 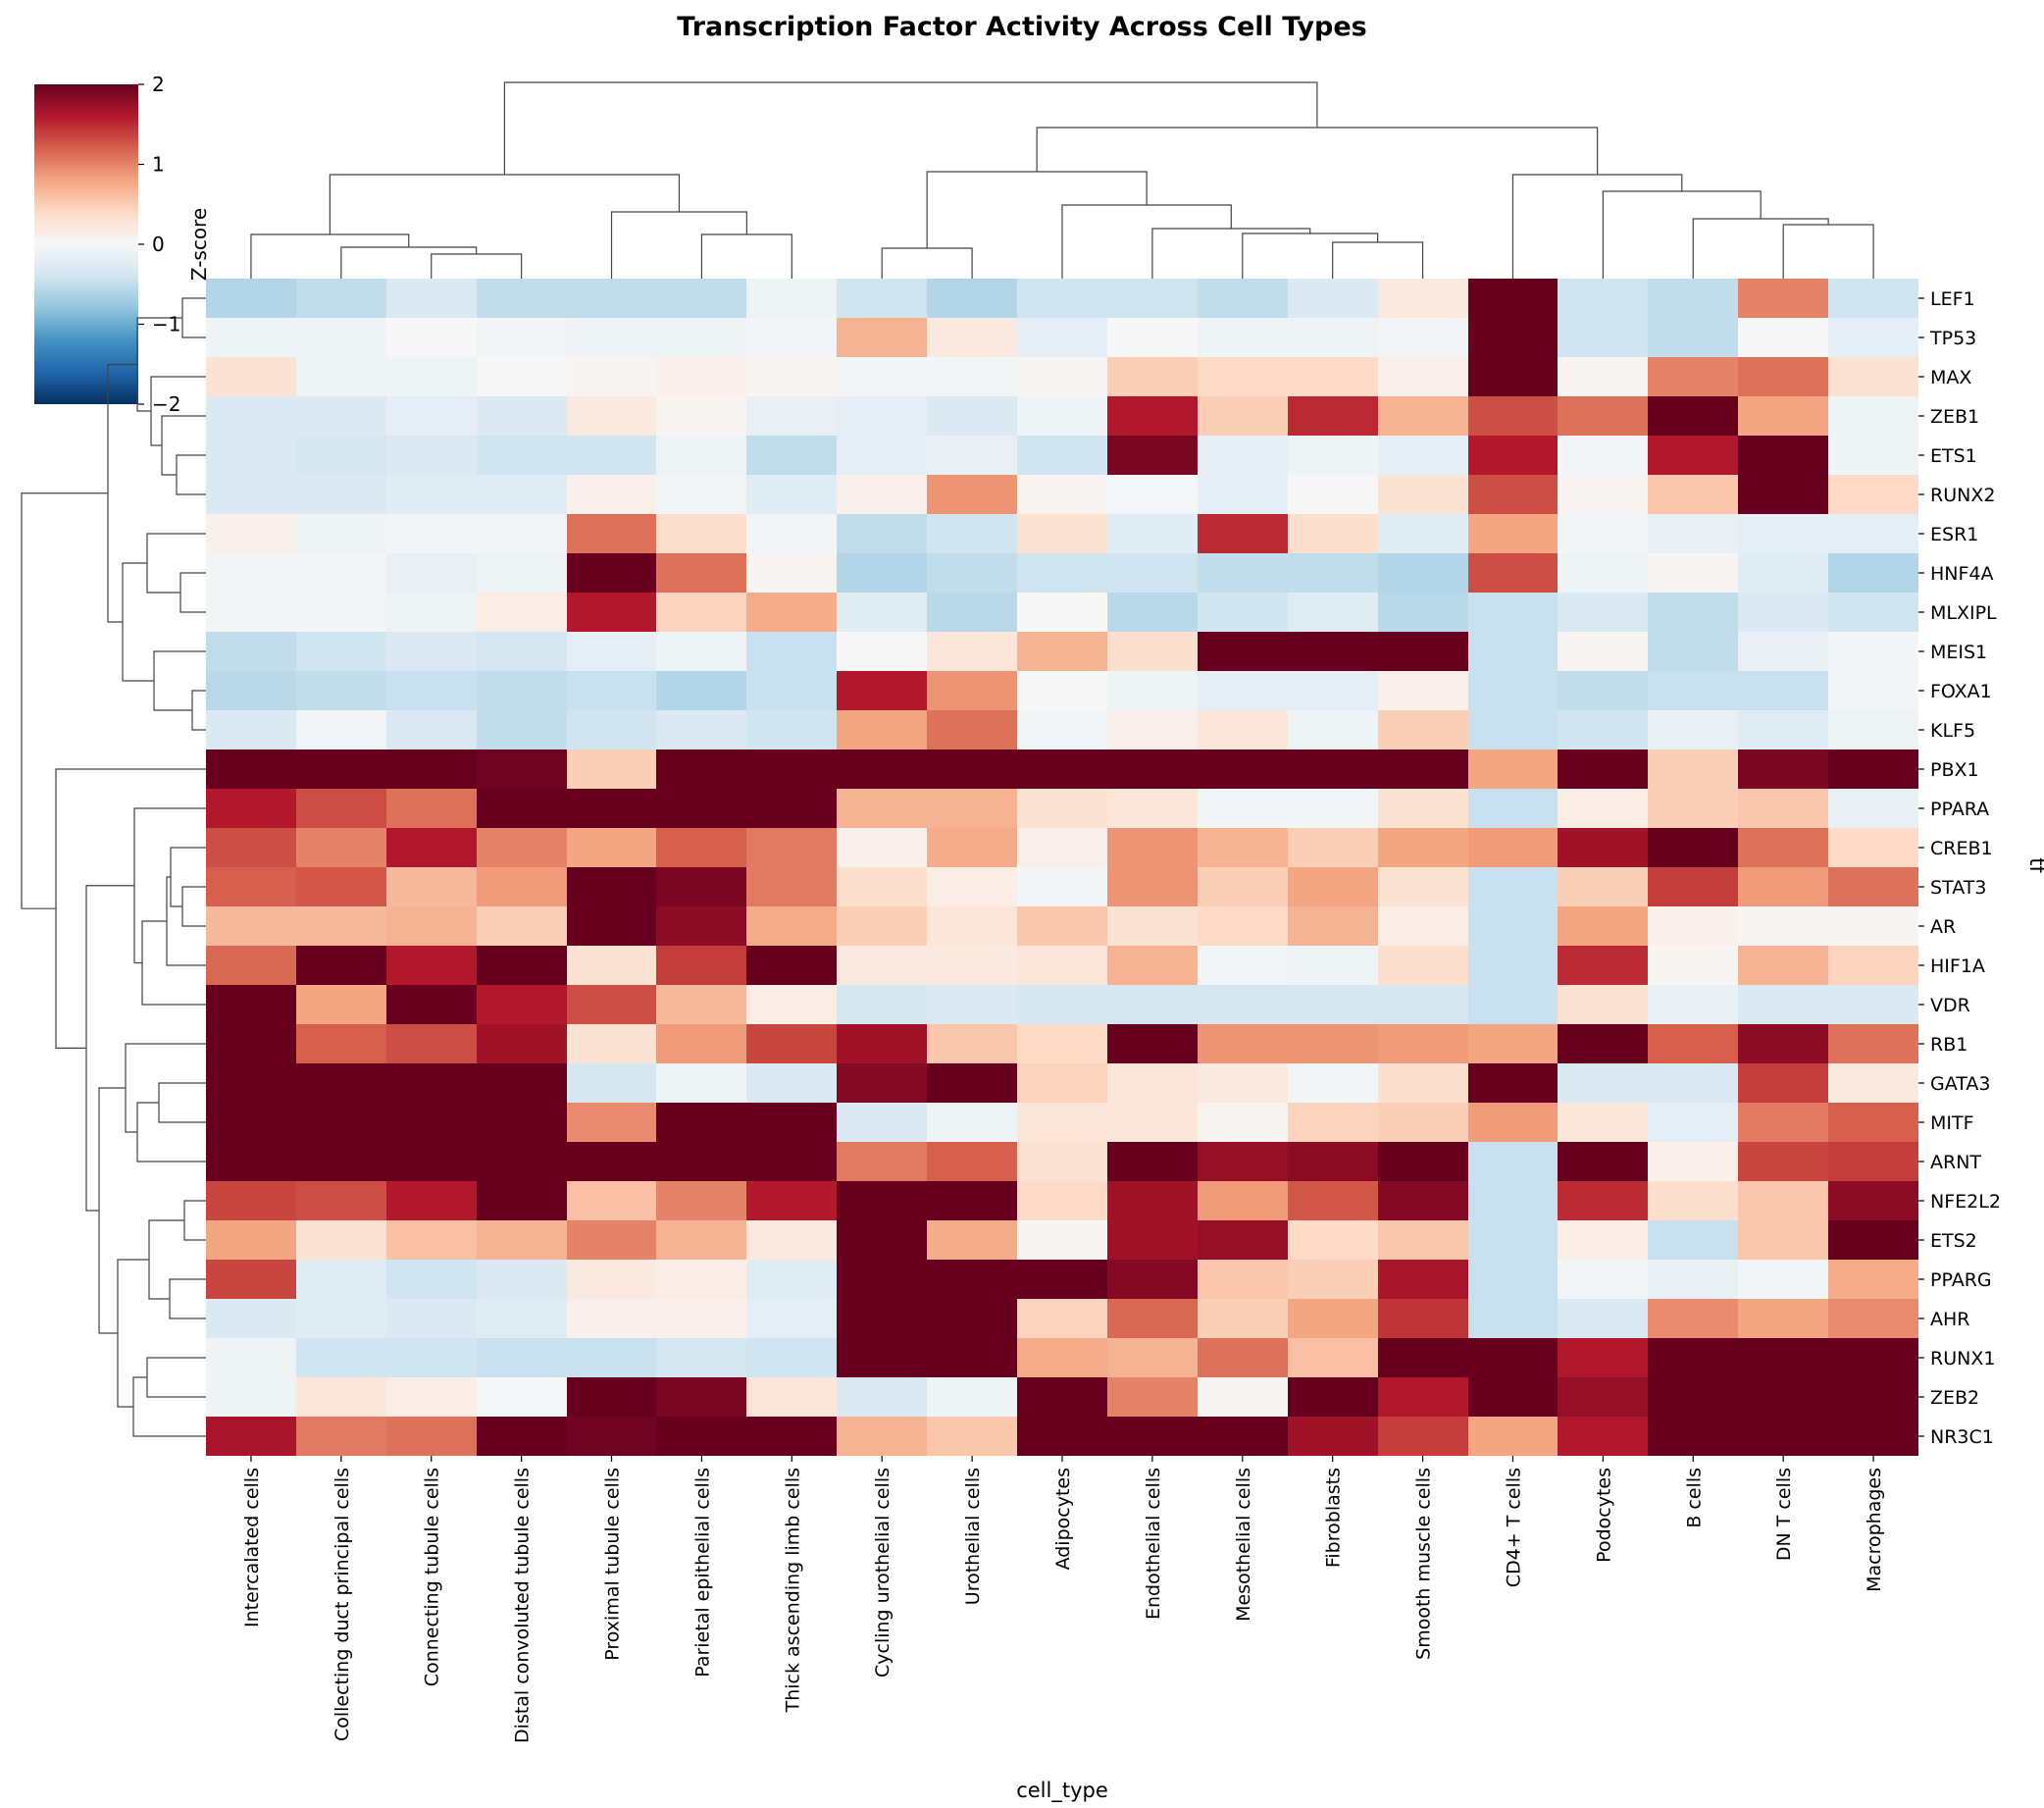 What do you see at coordinates (1062, 1791) in the screenshot?
I see `x-axis-label: cell_type` at bounding box center [1062, 1791].